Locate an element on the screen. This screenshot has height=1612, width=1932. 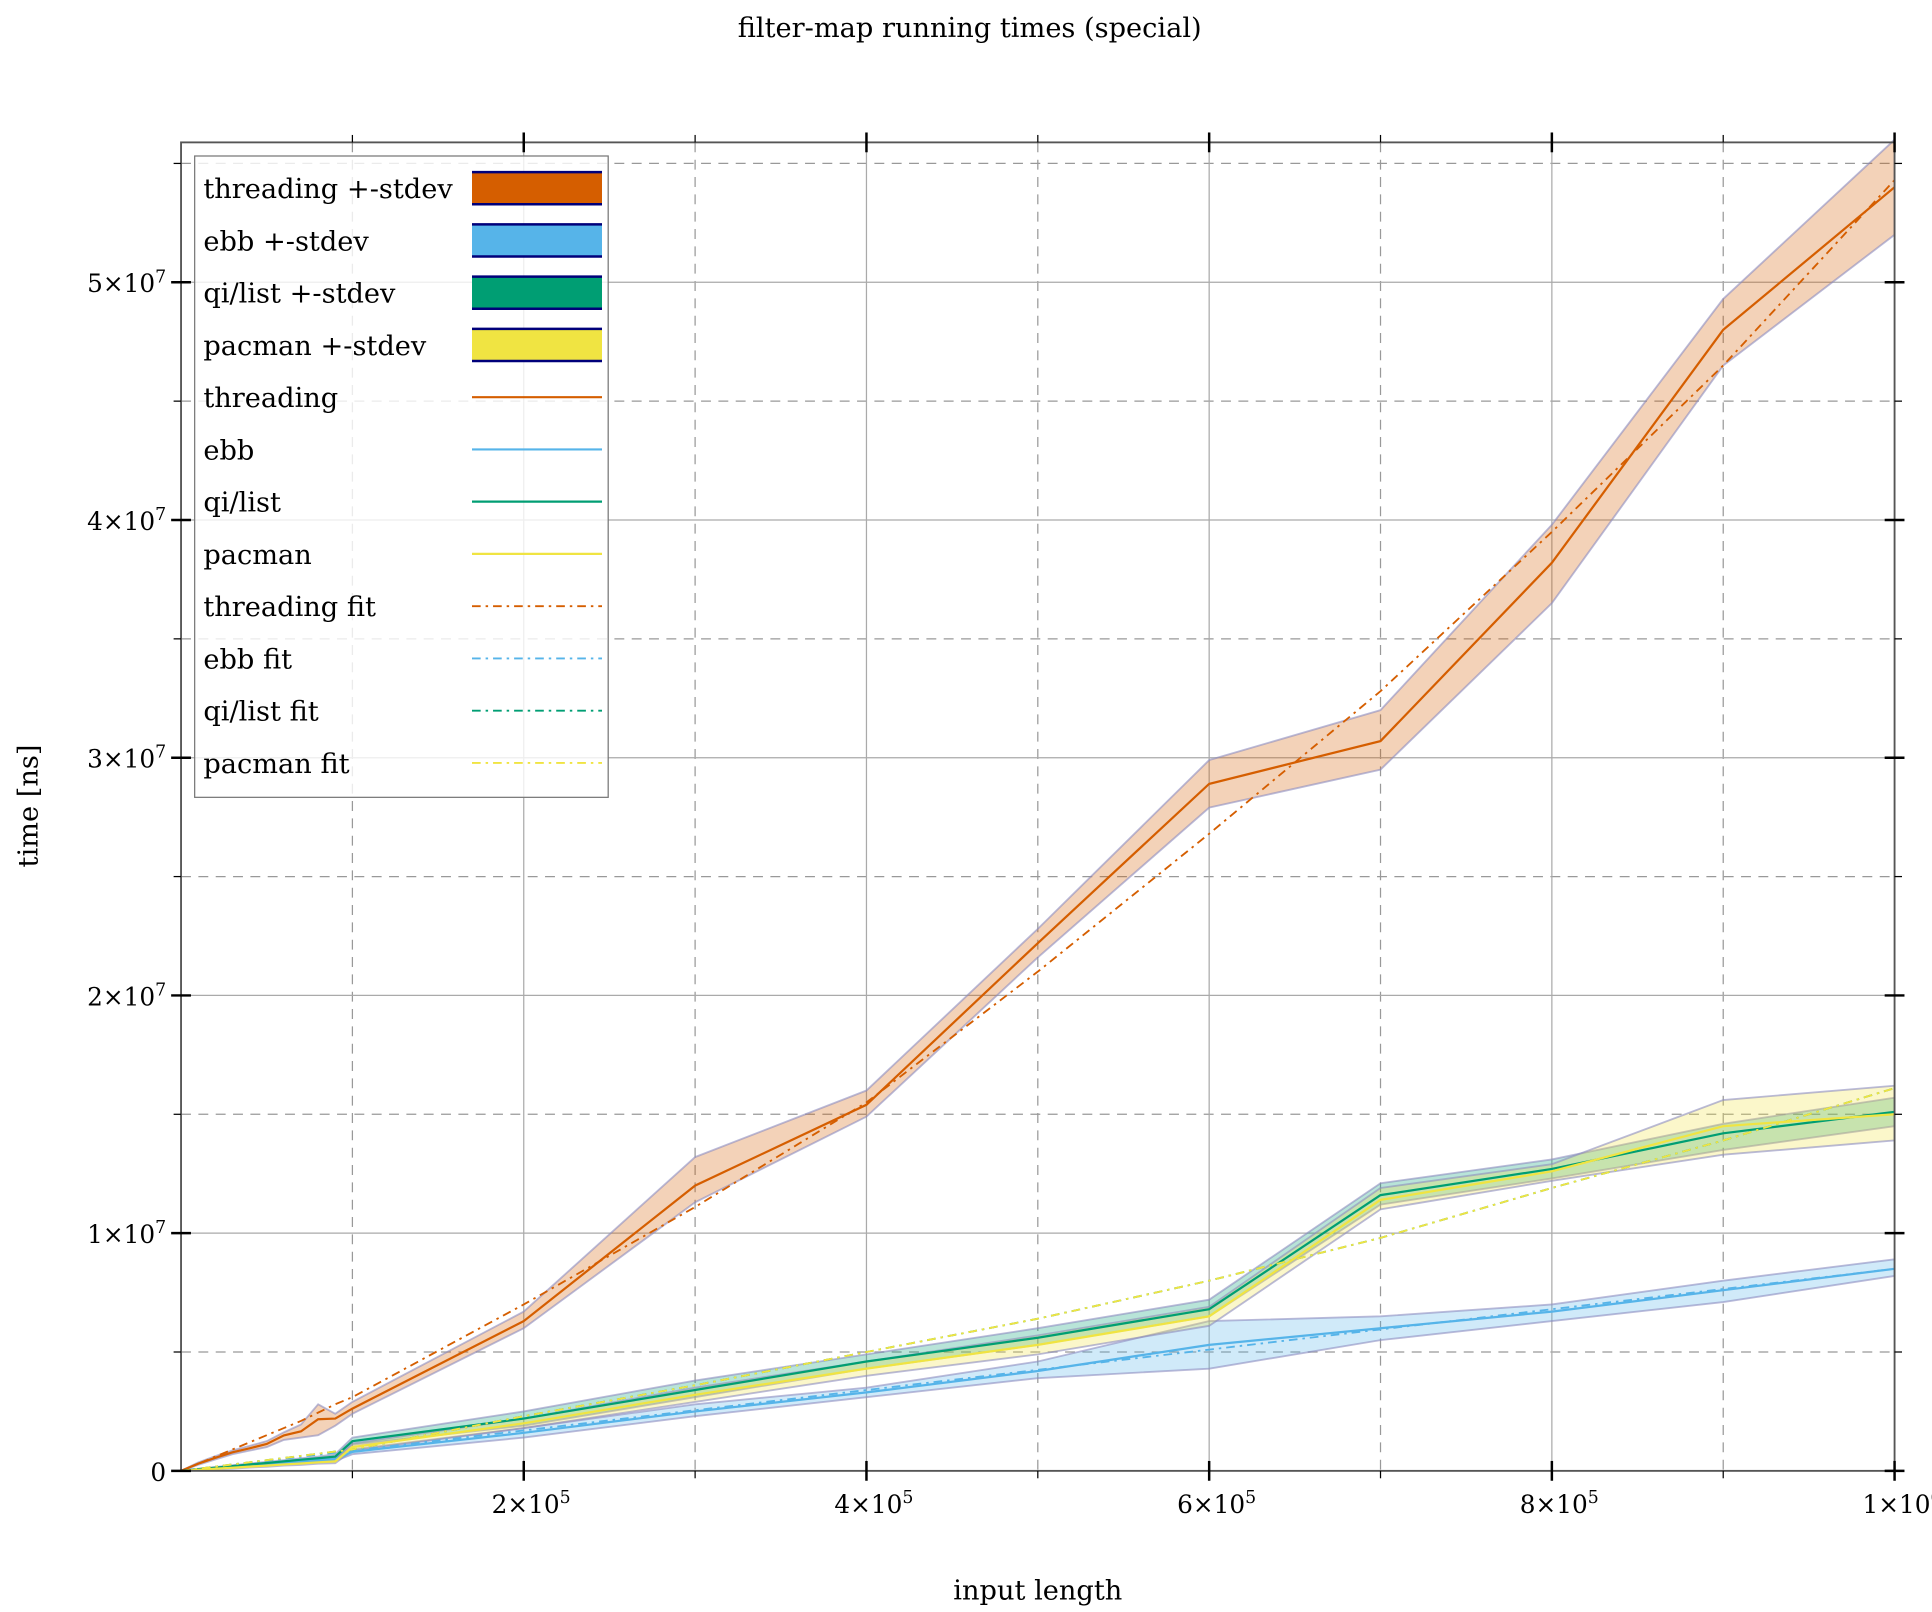
legend-label: qi/list +-stdev is located at coordinates (299, 294).